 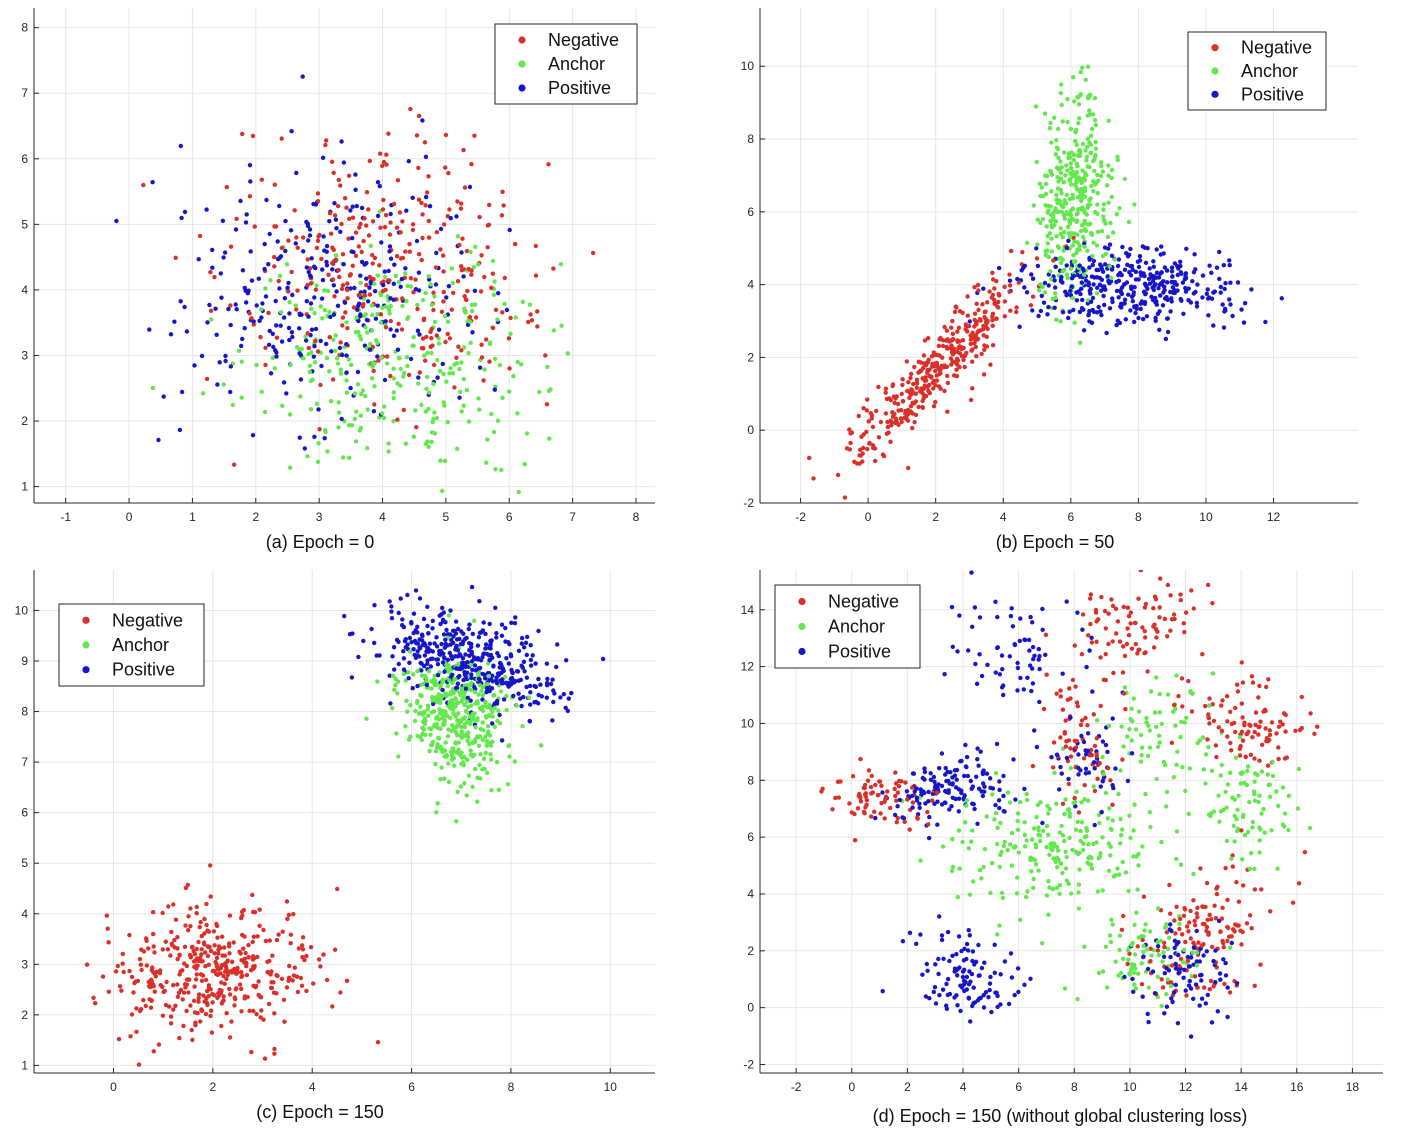 I want to click on scatter-points, so click(x=1069, y=804).